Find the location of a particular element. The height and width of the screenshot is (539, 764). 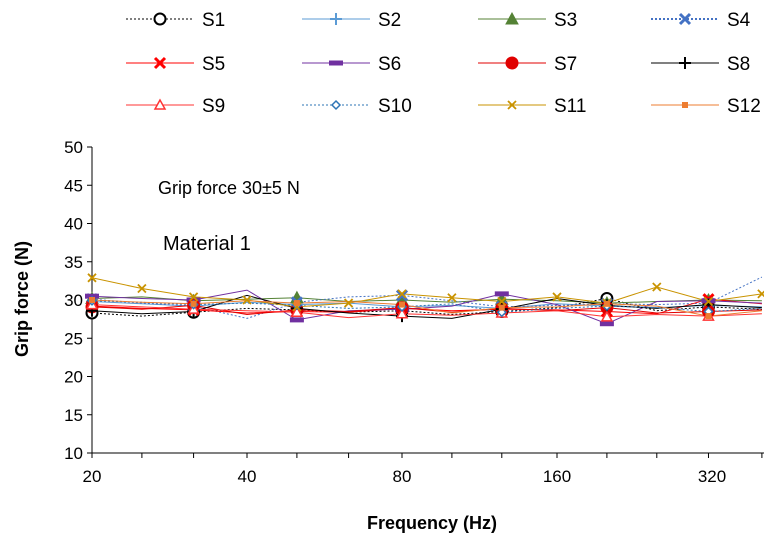

legend-item-s12: S12 is located at coordinates (706, 106).